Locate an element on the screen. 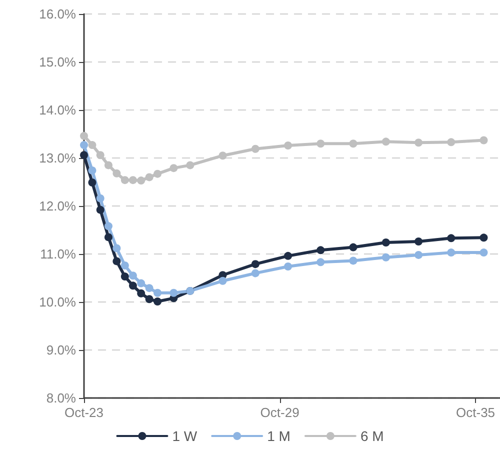 The height and width of the screenshot is (450, 500). y-tick-label: 10.0% is located at coordinates (57, 302).